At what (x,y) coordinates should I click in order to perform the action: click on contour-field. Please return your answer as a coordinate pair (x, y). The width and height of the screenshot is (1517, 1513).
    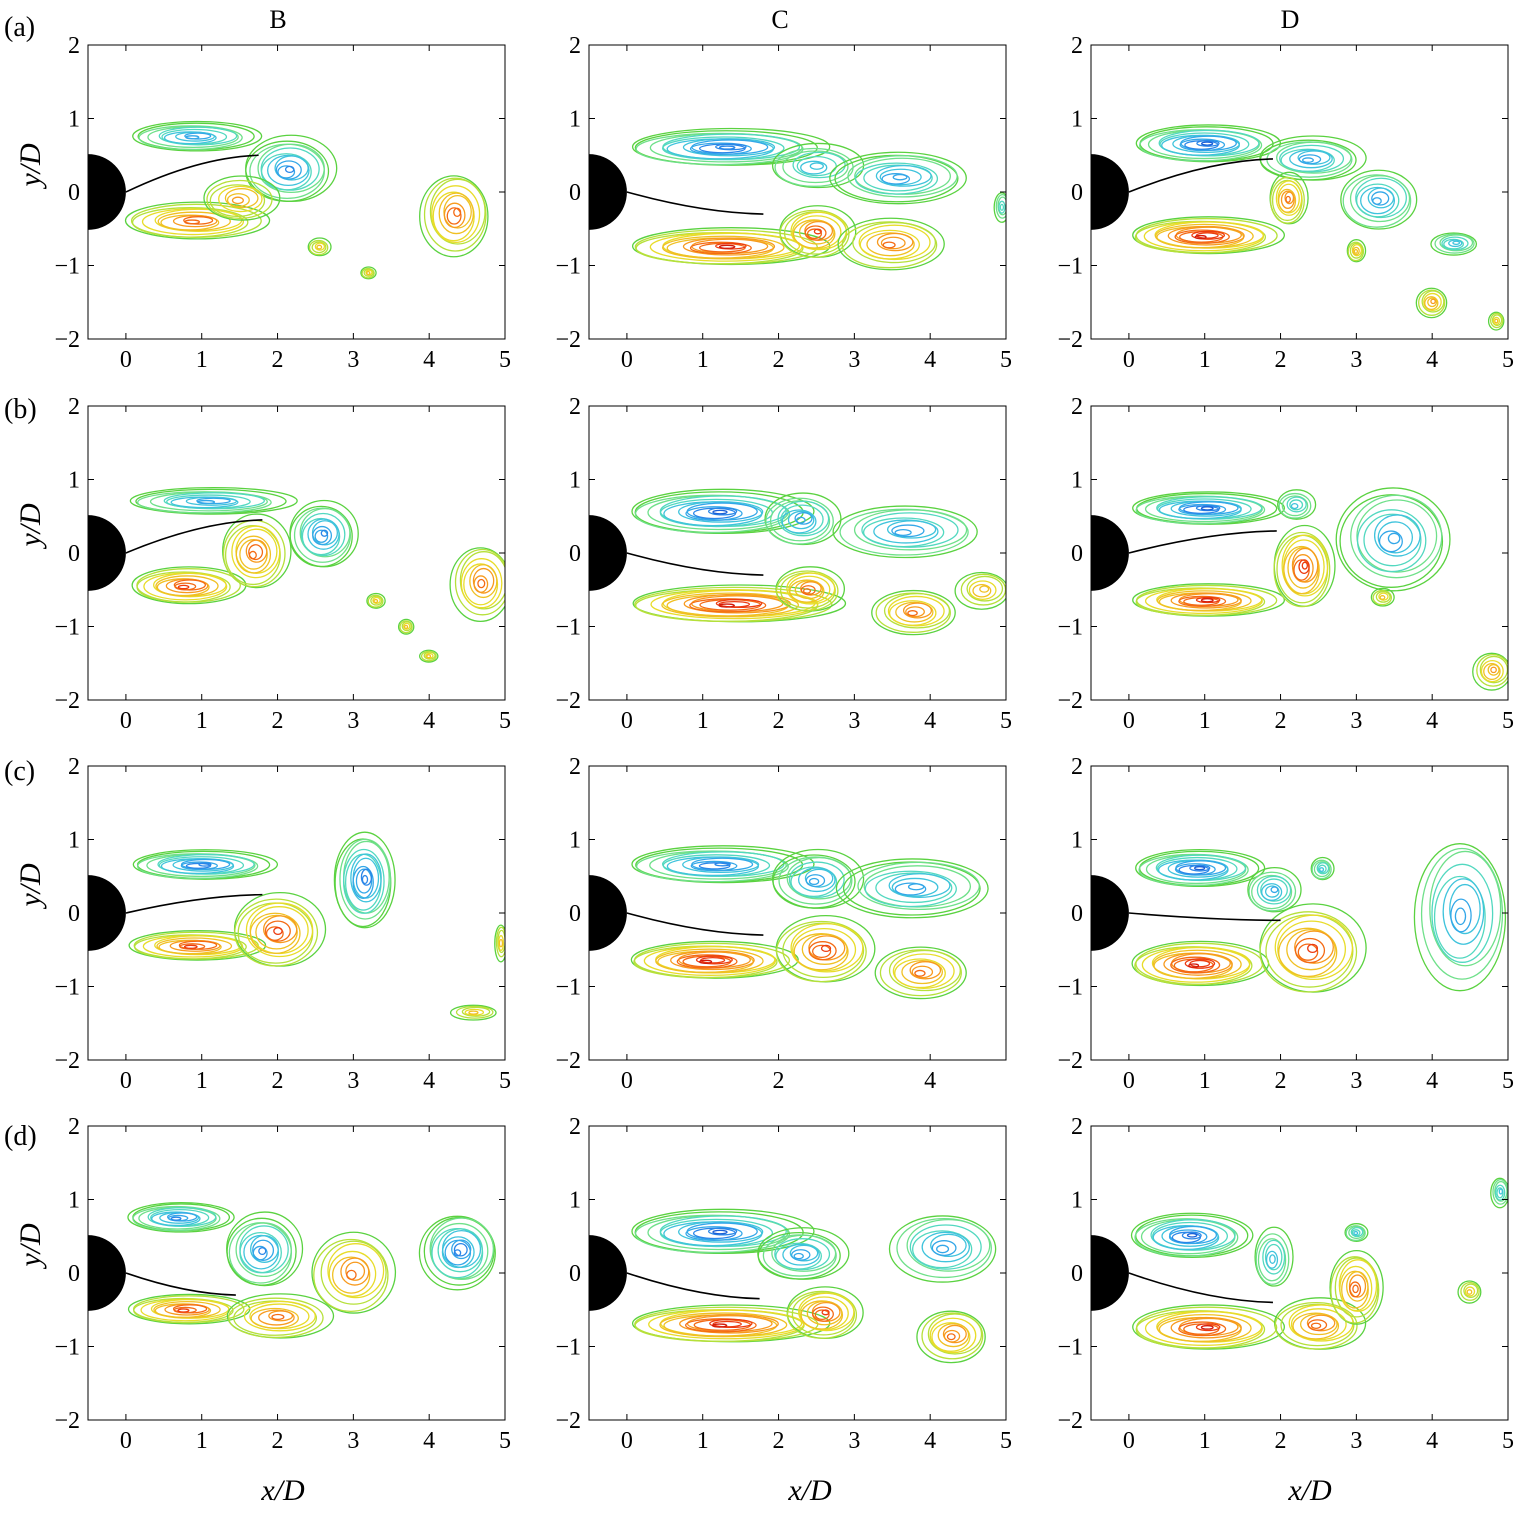
    Looking at the image, I should click on (1299, 1263).